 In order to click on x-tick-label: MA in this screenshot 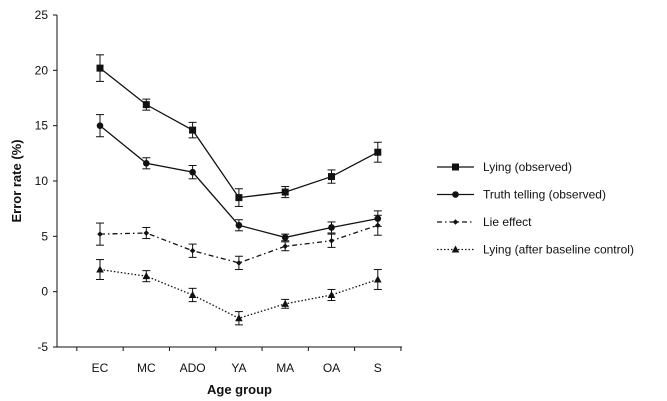, I will do `click(285, 368)`.